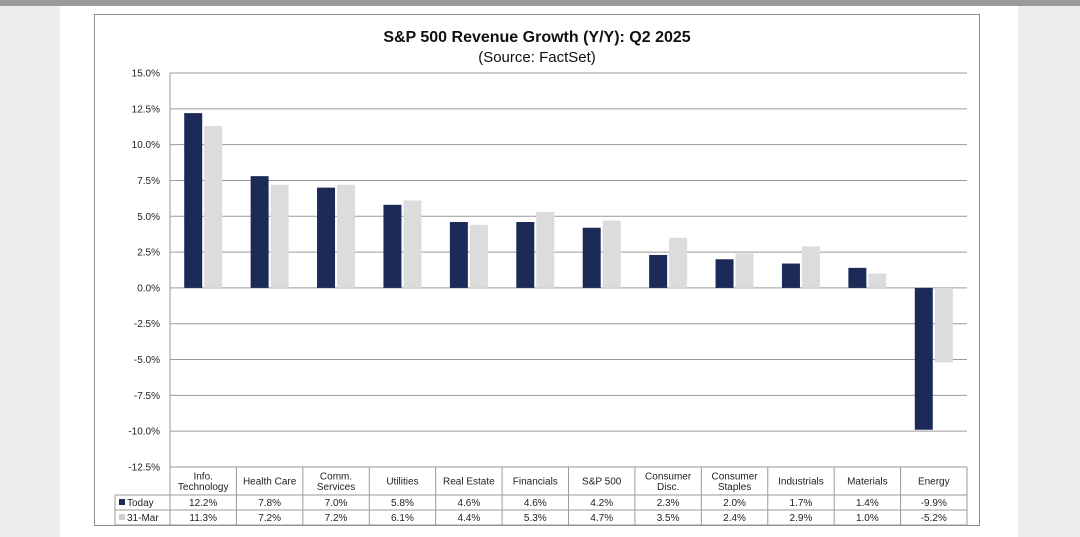 This screenshot has width=1080, height=537. Describe the element at coordinates (147, 324) in the screenshot. I see `y-tick-label: -2.5%` at that location.